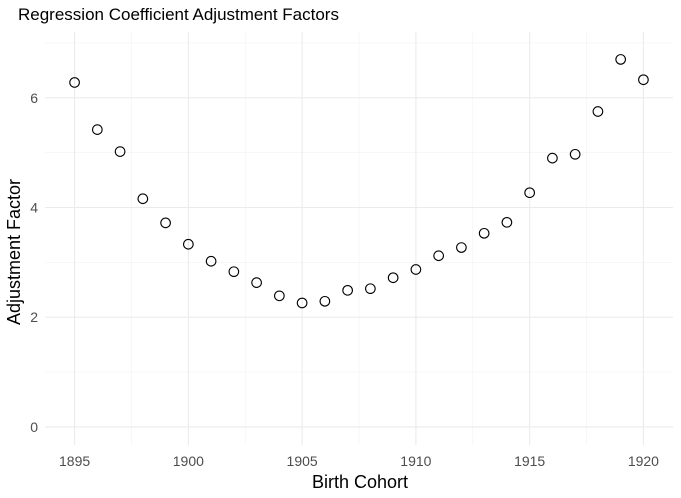 This screenshot has height=498, width=681. Describe the element at coordinates (34, 98) in the screenshot. I see `y-tick-label: 6` at that location.